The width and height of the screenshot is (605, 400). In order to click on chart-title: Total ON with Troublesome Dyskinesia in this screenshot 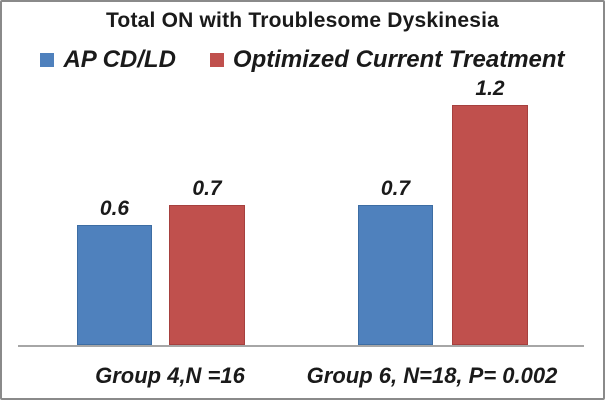, I will do `click(302, 20)`.